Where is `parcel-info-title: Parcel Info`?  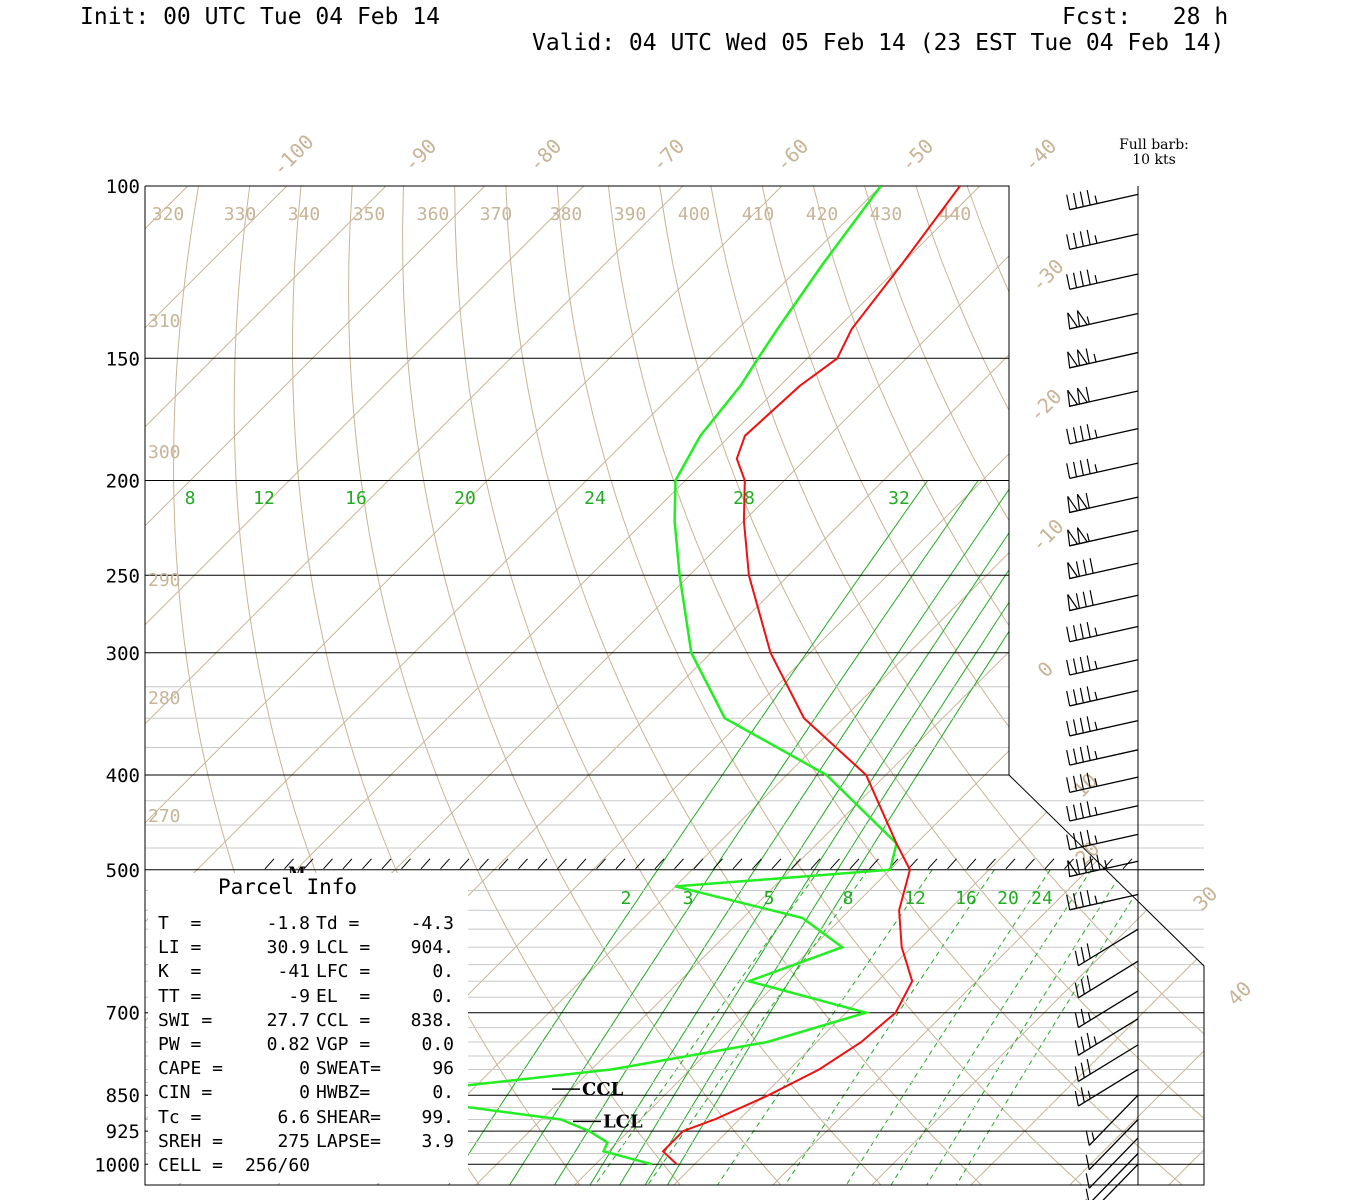 parcel-info-title: Parcel Info is located at coordinates (288, 887).